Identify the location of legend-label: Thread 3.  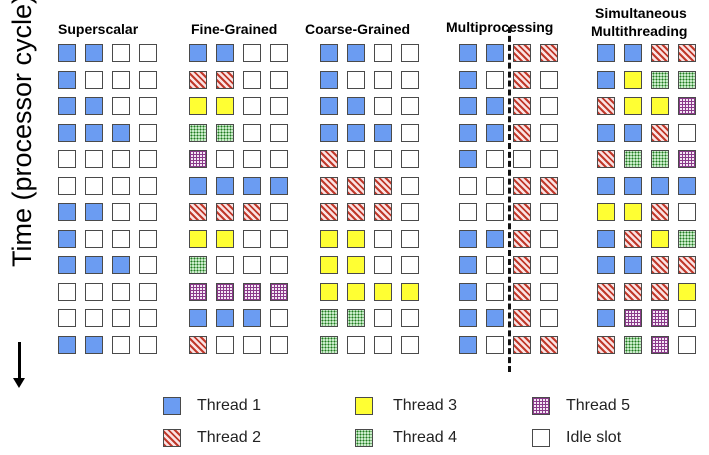
(425, 405).